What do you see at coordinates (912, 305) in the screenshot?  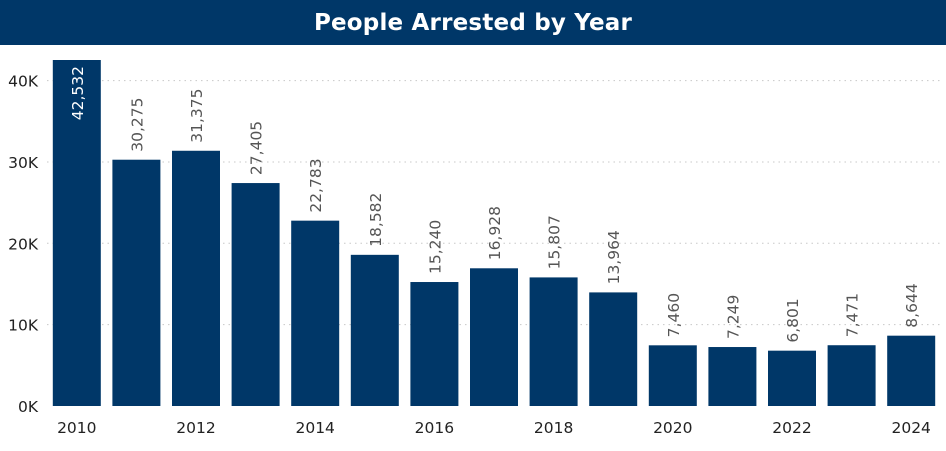 I see `data-label: 8,644` at bounding box center [912, 305].